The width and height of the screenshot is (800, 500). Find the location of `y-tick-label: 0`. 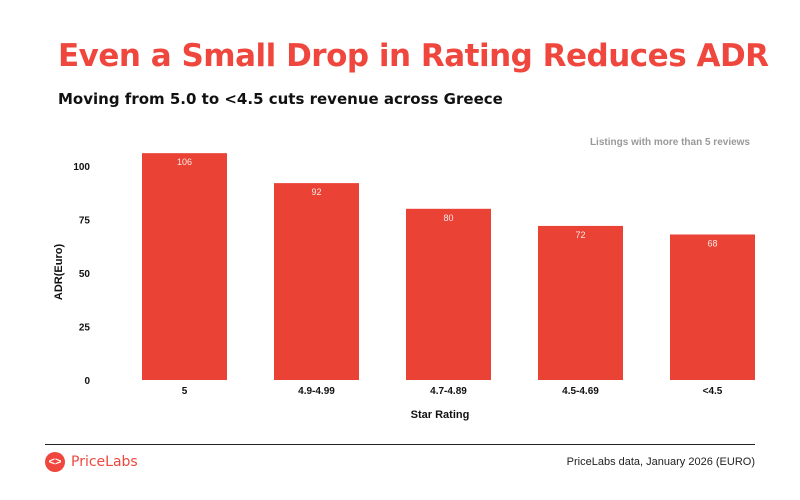

y-tick-label: 0 is located at coordinates (87, 381).